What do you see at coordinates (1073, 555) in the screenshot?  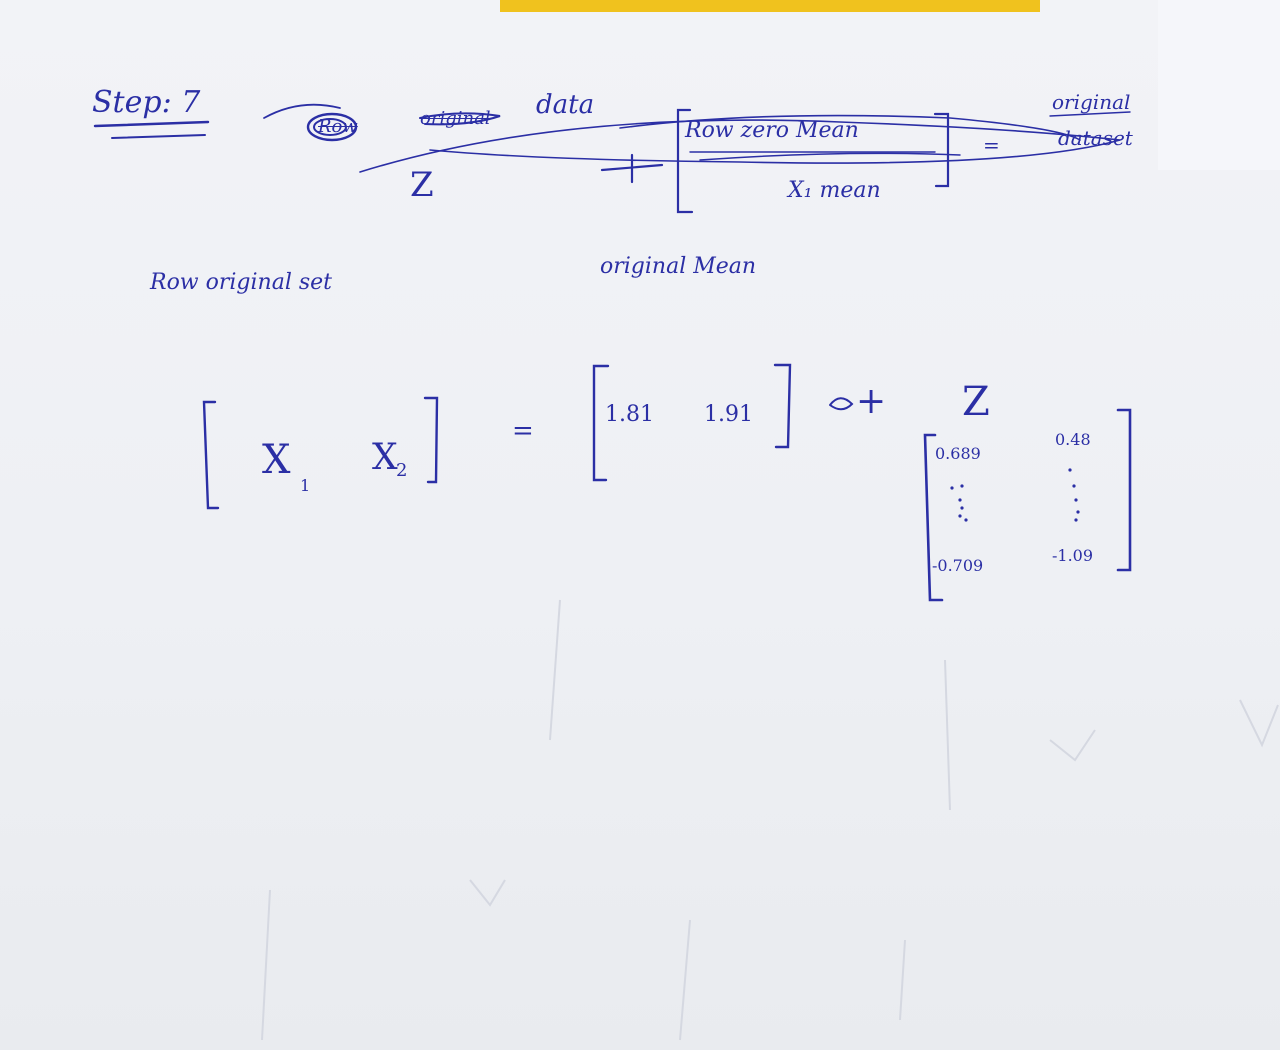 I see `z-cell-bottom-right: -1.09` at bounding box center [1073, 555].